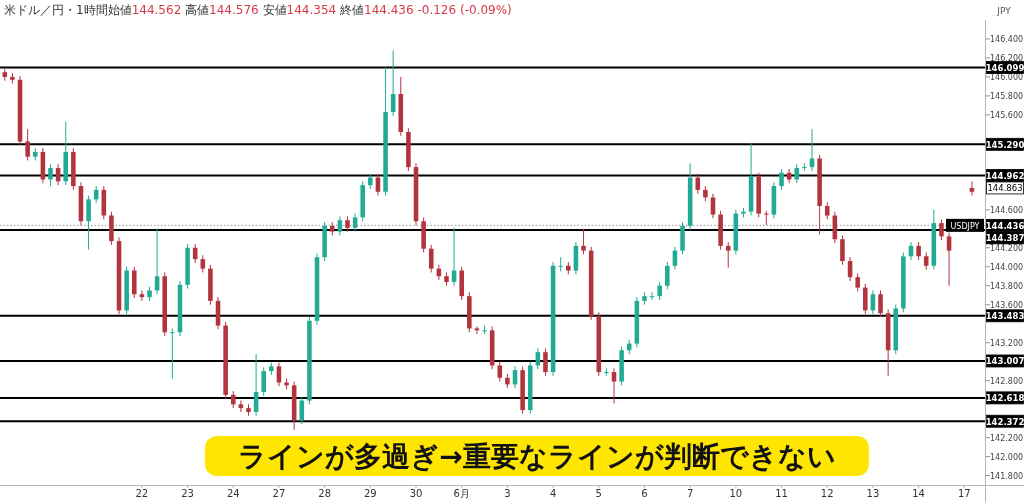  What do you see at coordinates (1004, 68) in the screenshot?
I see `ref-line-label: 146.099` at bounding box center [1004, 68].